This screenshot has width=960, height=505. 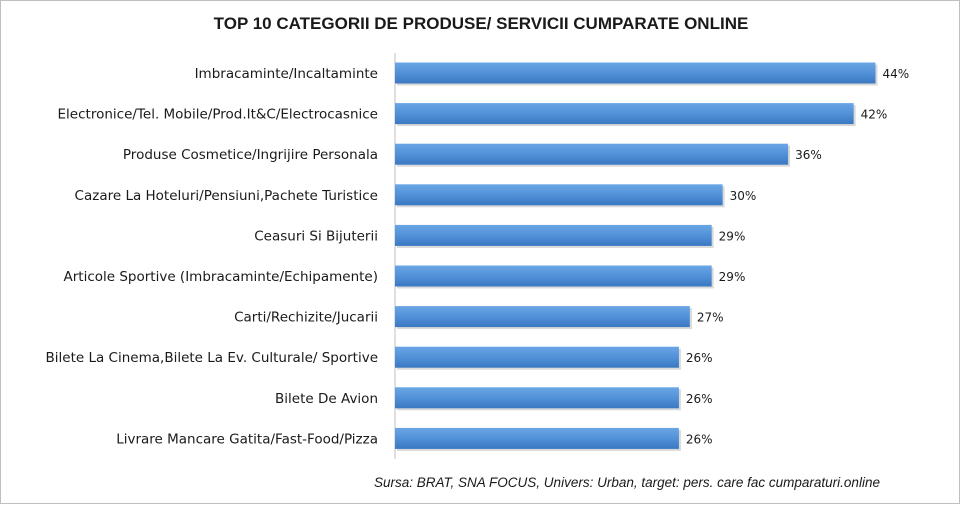 What do you see at coordinates (306, 318) in the screenshot?
I see `category-label: Carti/Rechizite/Jucarii` at bounding box center [306, 318].